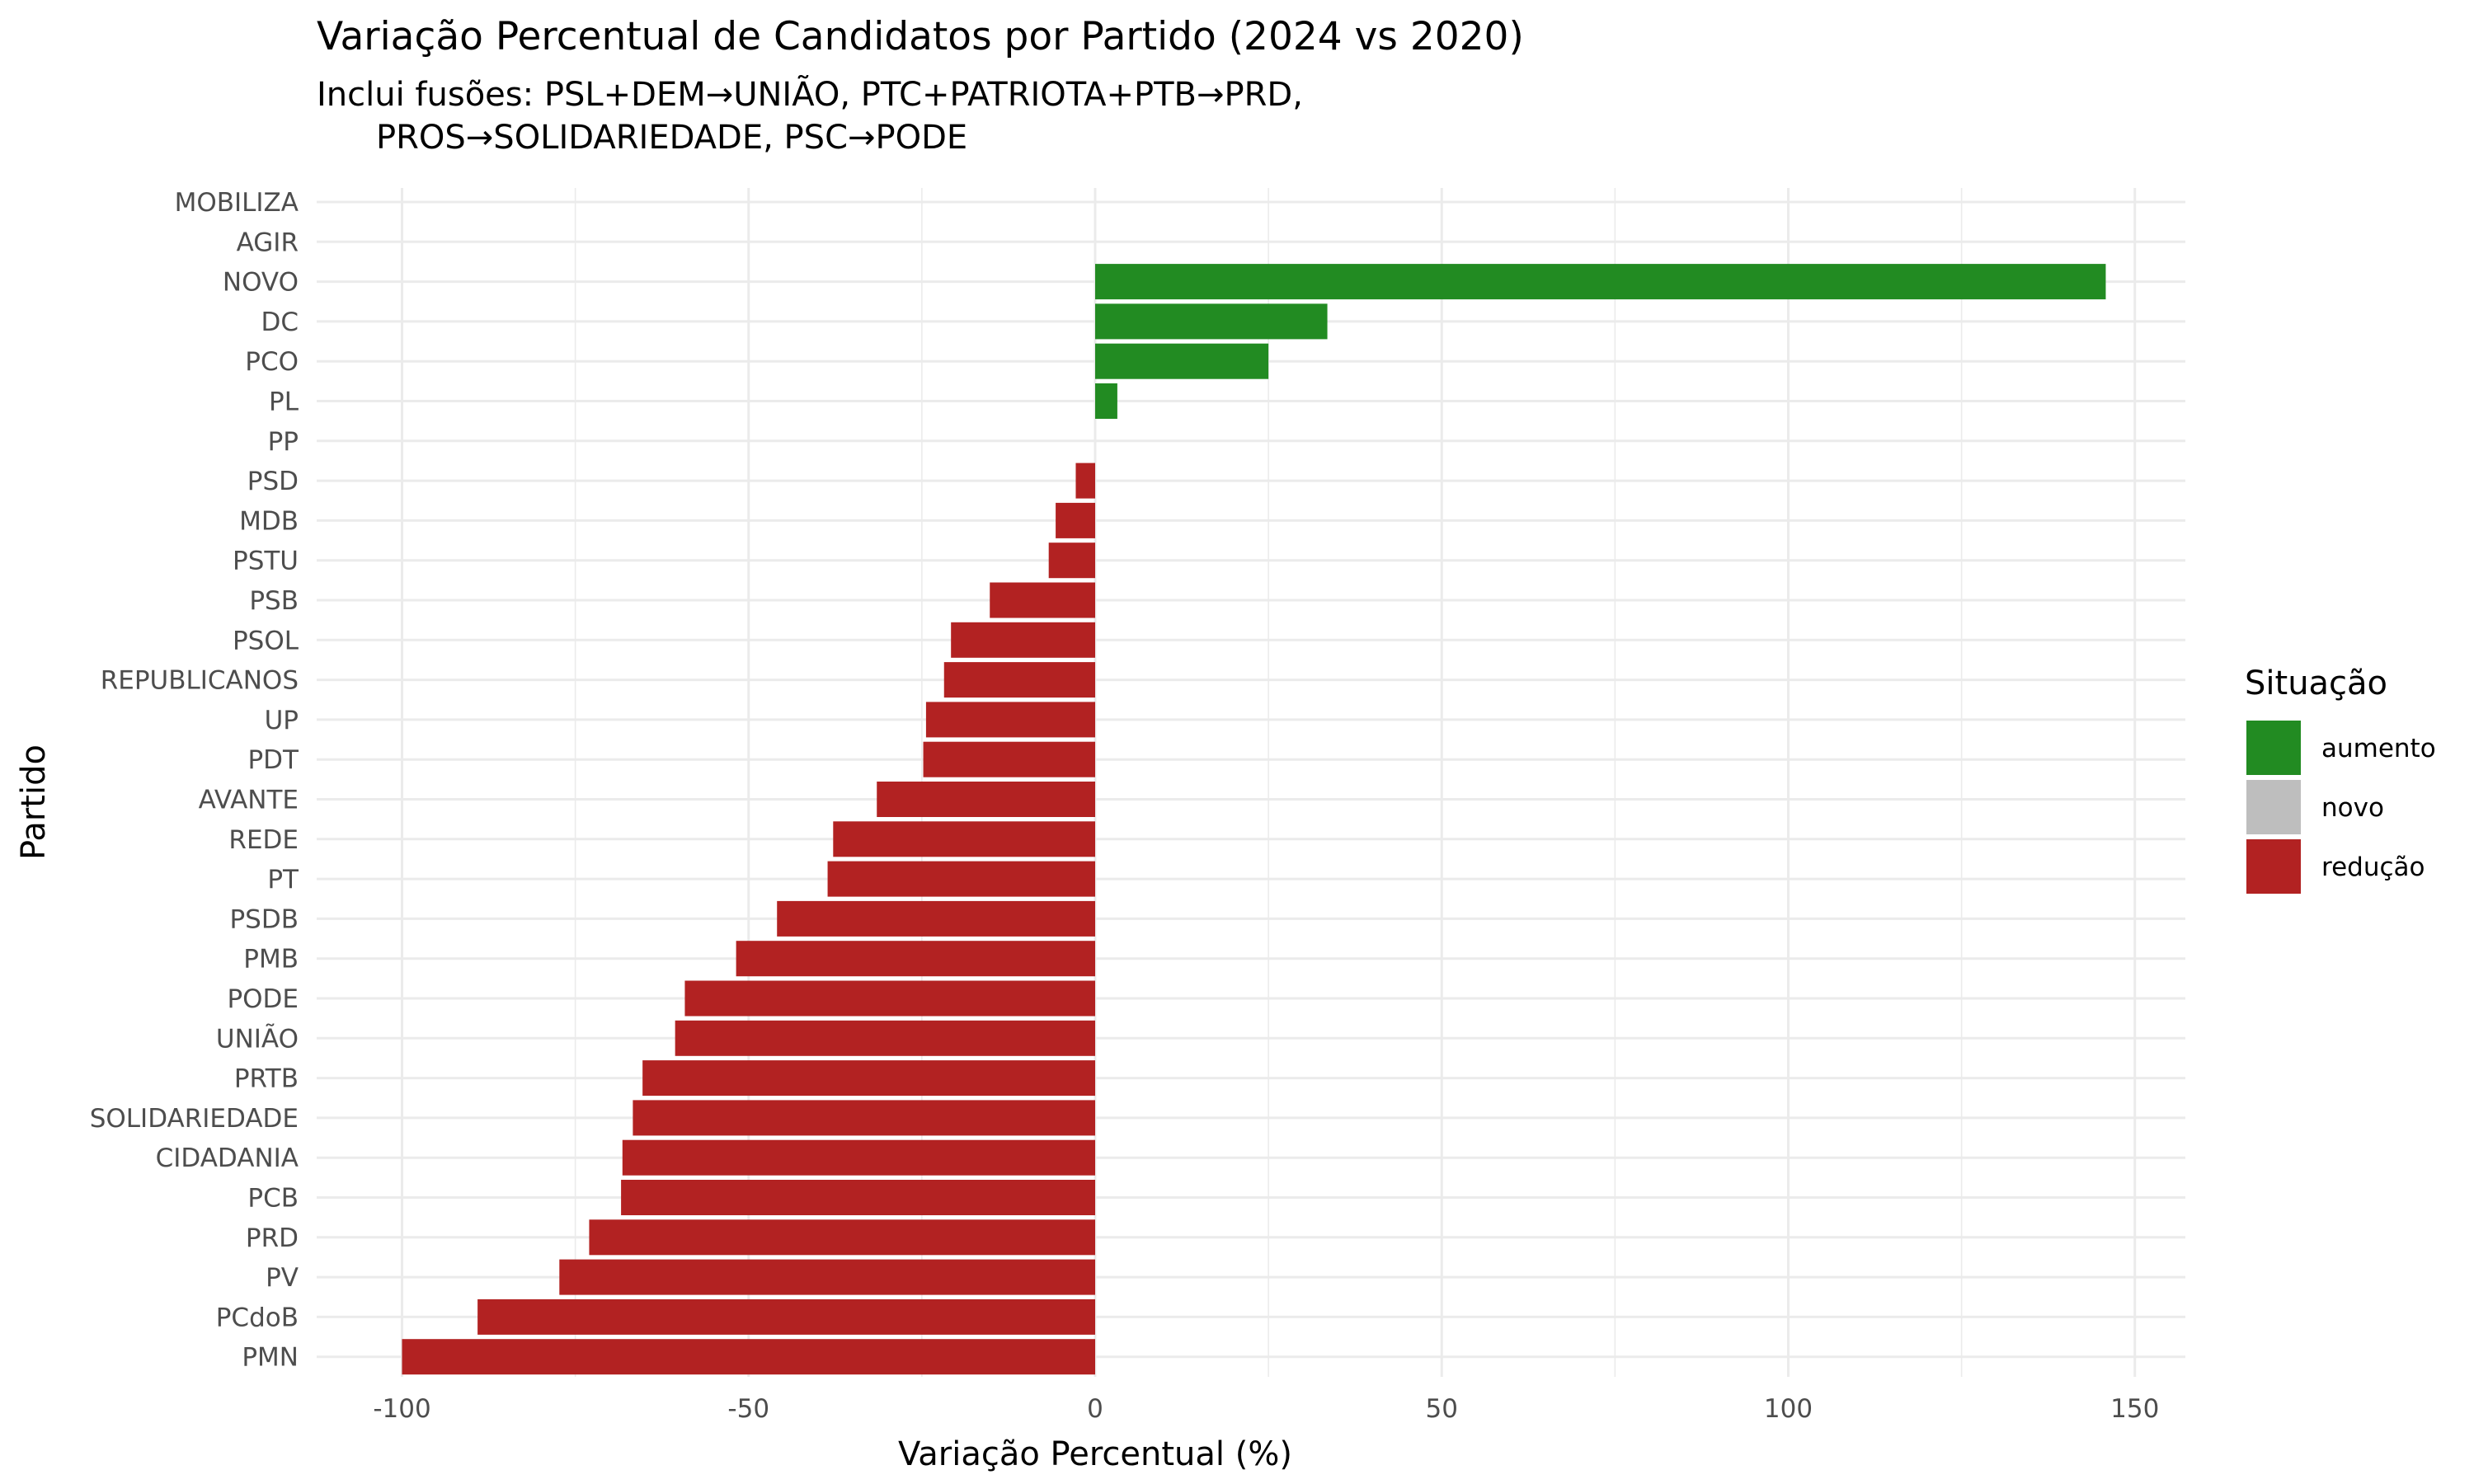  Describe the element at coordinates (1019, 680) in the screenshot. I see `bar-republicanos` at that location.